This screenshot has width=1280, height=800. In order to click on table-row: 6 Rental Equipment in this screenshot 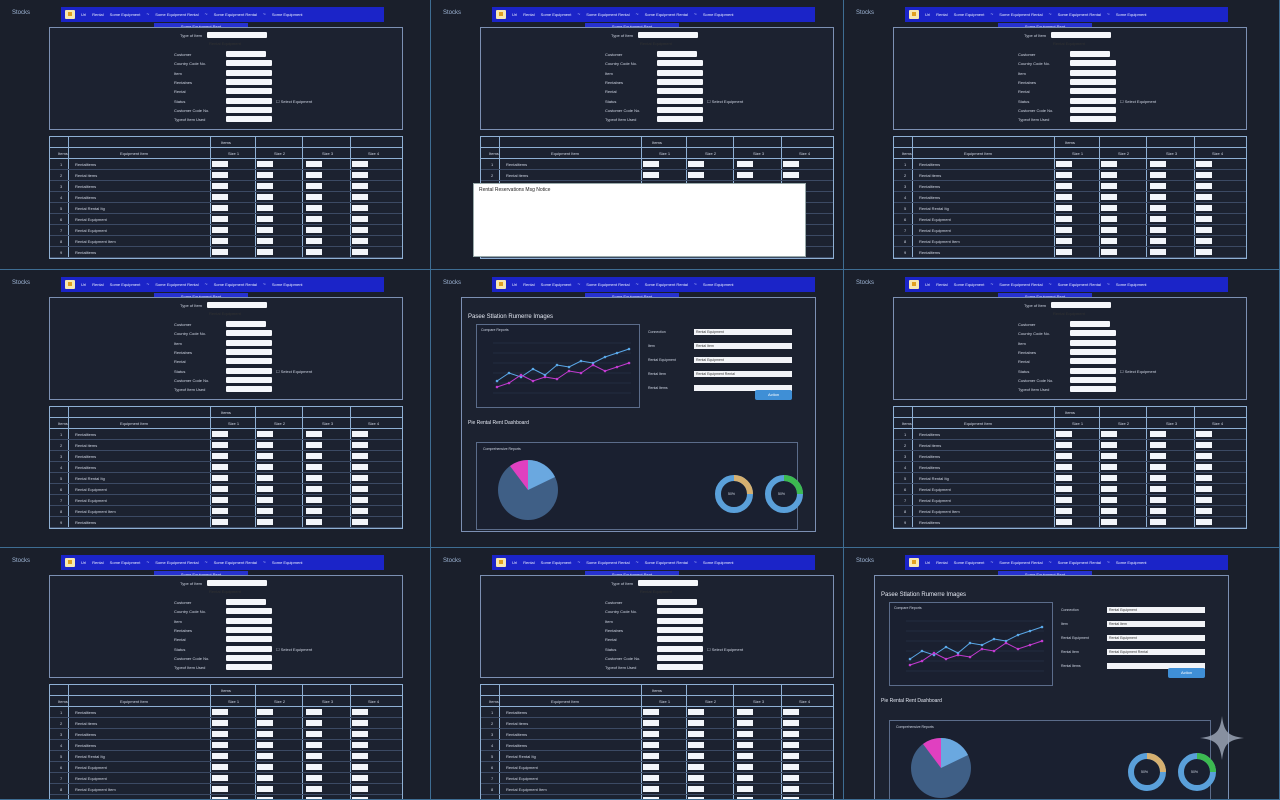, I will do `click(1070, 489)`.